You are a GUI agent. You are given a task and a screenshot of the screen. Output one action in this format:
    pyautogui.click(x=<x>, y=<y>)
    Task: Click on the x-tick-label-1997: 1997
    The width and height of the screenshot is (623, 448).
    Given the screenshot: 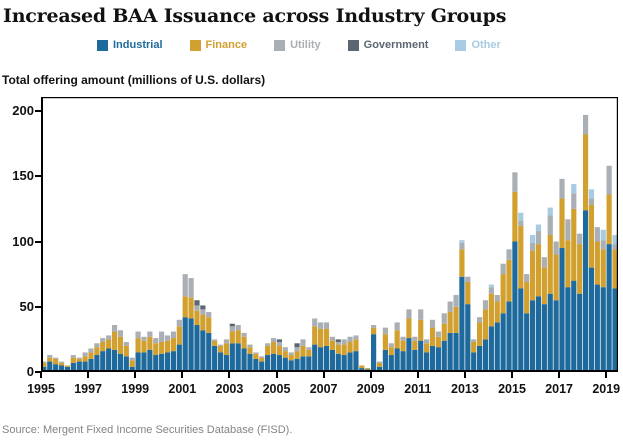 What is the action you would take?
    pyautogui.click(x=88, y=389)
    